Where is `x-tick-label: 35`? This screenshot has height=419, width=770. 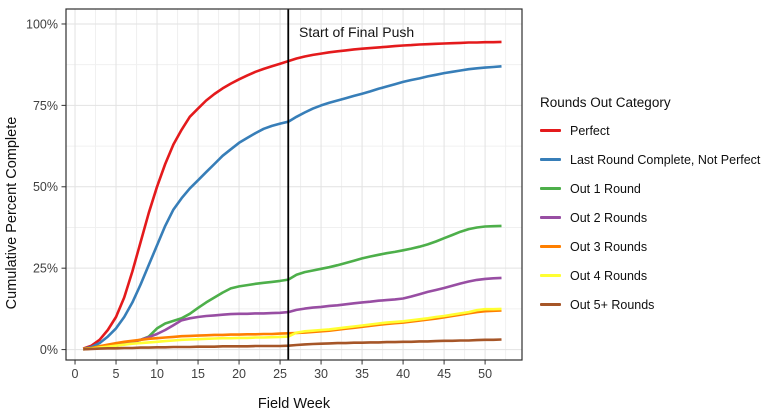
x-tick-label: 35 is located at coordinates (362, 374).